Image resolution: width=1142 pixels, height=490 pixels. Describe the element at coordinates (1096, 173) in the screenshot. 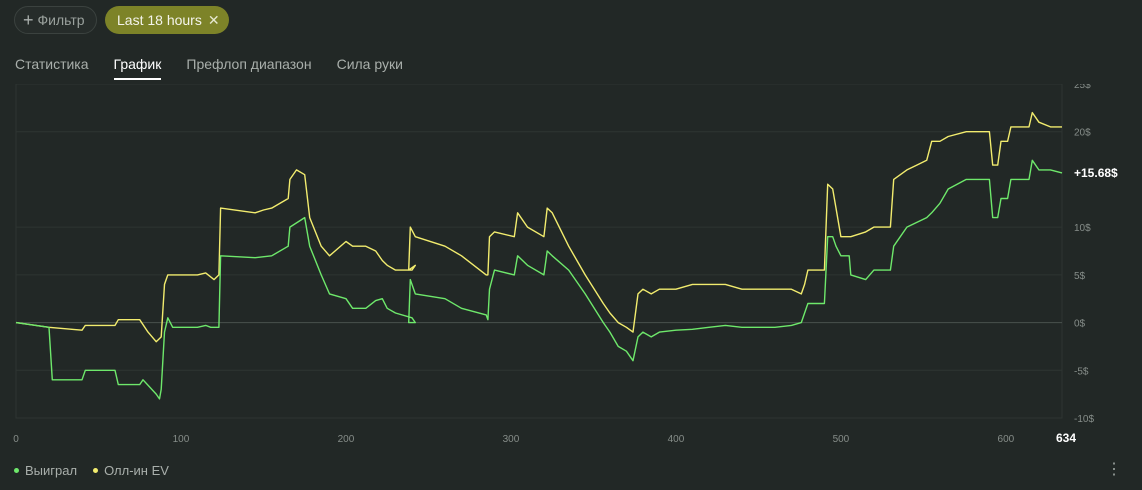

I see `final-value-label: +15.68$` at that location.